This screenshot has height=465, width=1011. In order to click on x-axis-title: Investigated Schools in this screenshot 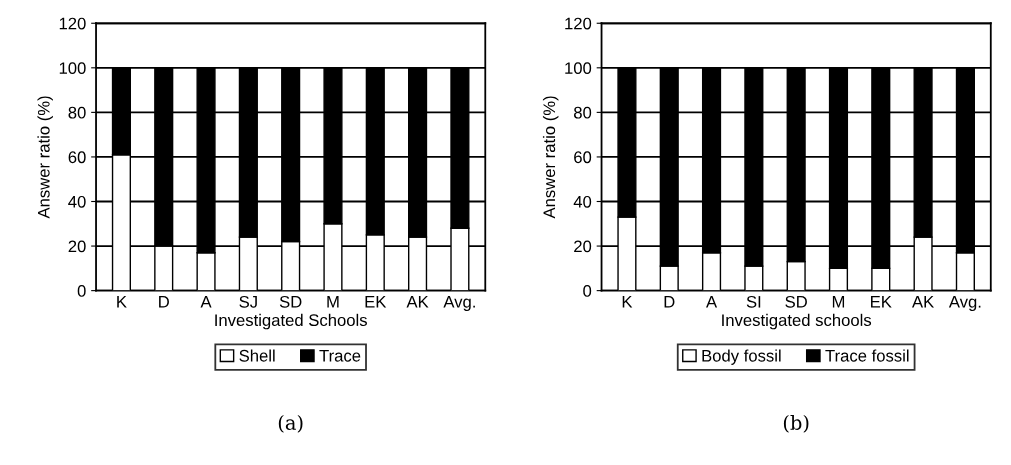, I will do `click(291, 321)`.